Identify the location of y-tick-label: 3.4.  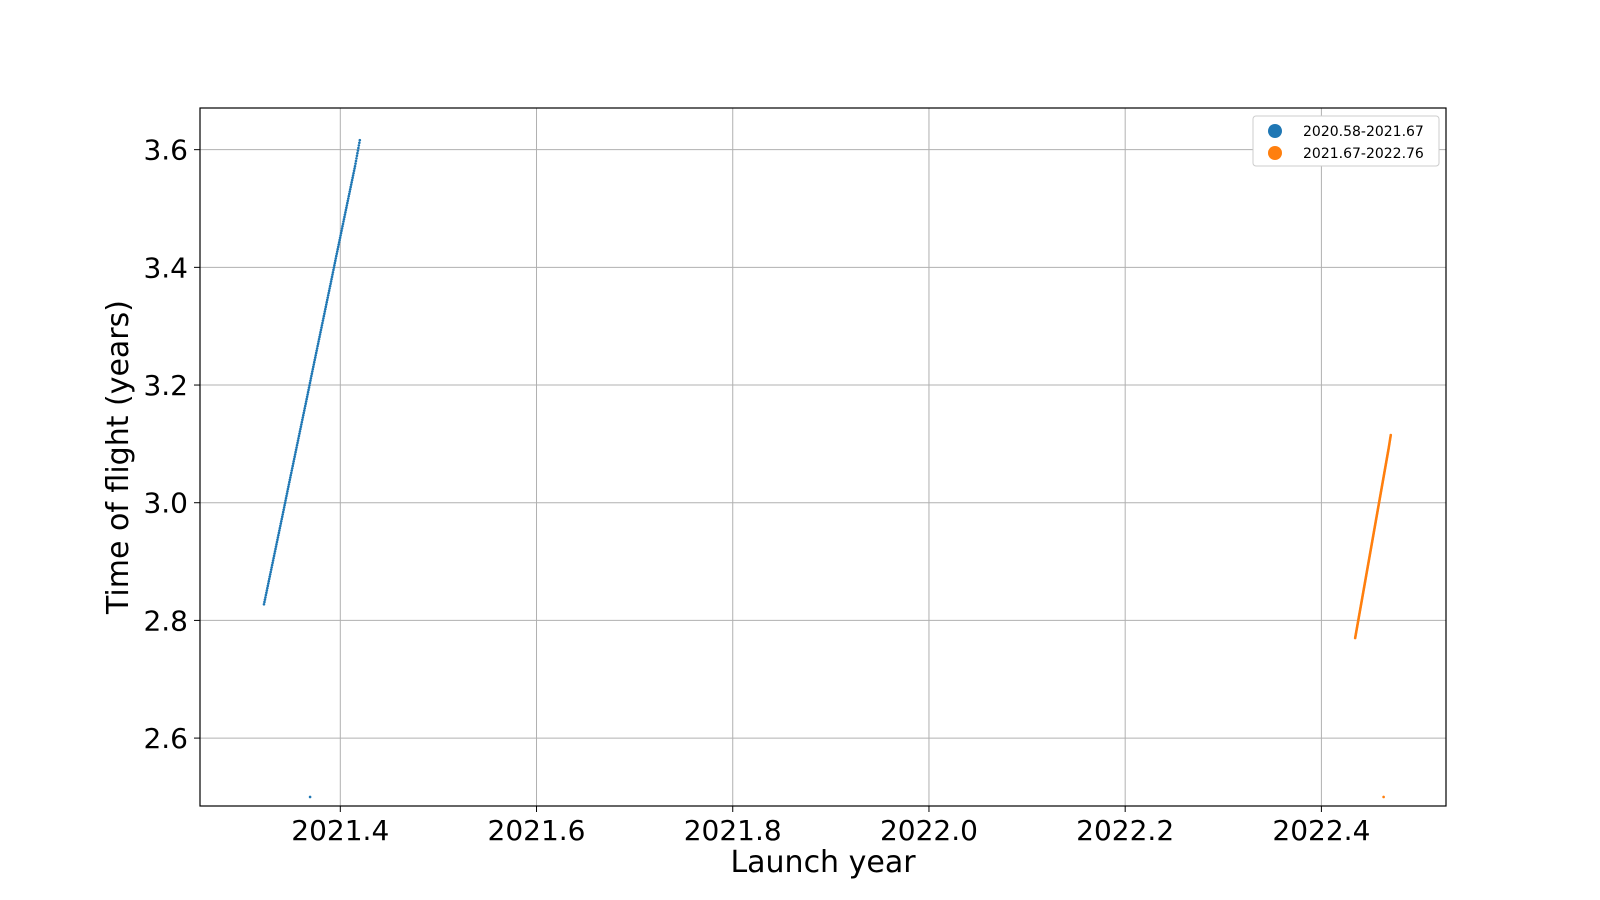
(165, 267).